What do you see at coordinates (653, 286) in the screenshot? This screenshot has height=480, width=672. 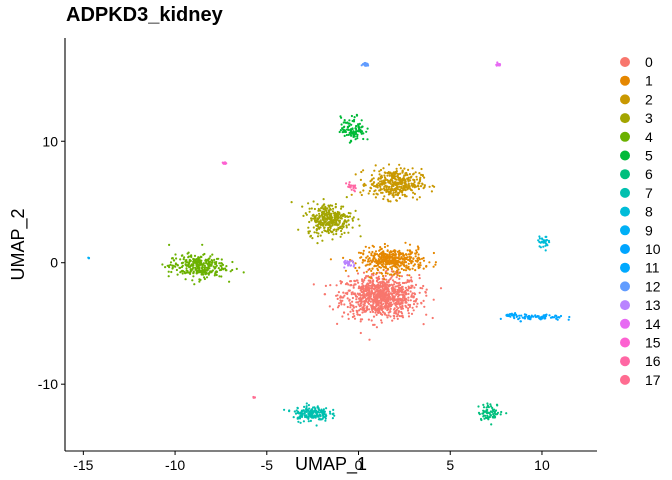 I see `legend-label: 12` at bounding box center [653, 286].